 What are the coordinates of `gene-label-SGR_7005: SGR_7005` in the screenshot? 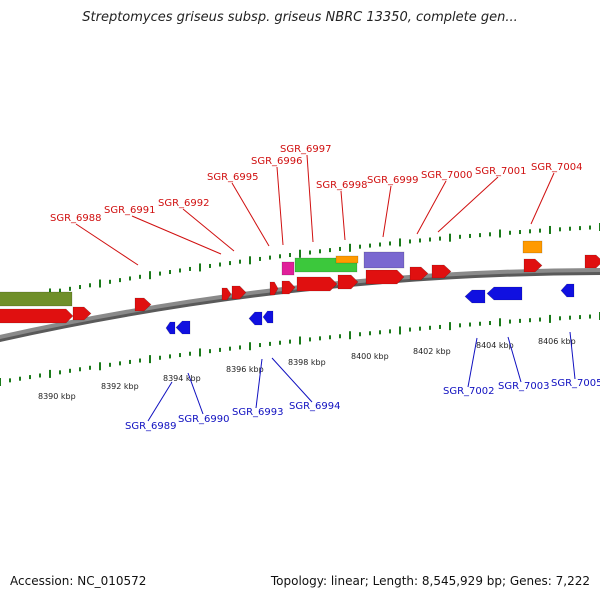 It's located at (575, 383).